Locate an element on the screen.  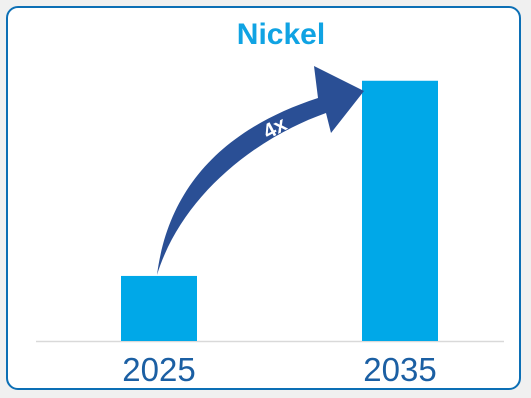
x-tick-label-2035: 2035 is located at coordinates (399, 369).